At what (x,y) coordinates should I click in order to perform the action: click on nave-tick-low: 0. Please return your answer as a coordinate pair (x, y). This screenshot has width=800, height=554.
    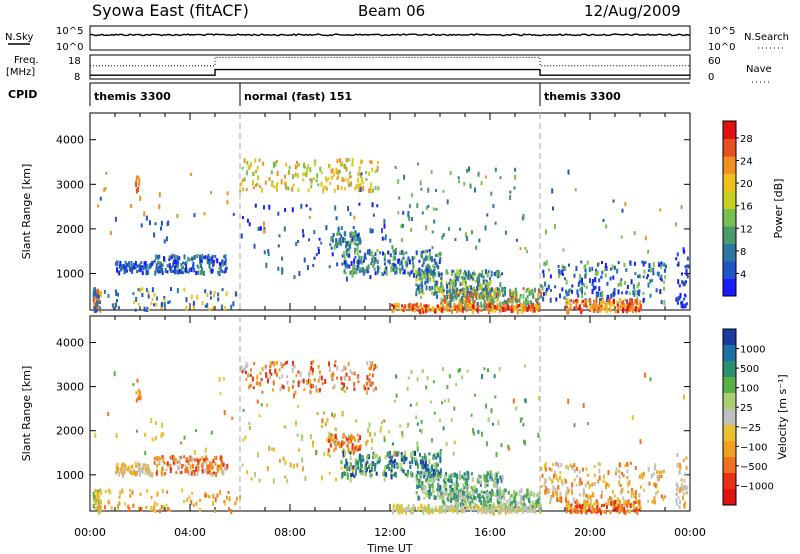
    Looking at the image, I should click on (711, 77).